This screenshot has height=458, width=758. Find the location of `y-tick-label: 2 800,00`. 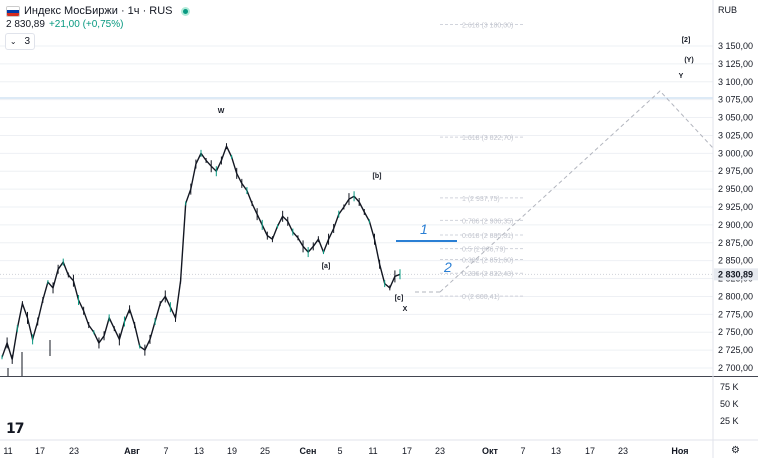

y-tick-label: 2 800,00 is located at coordinates (735, 296).